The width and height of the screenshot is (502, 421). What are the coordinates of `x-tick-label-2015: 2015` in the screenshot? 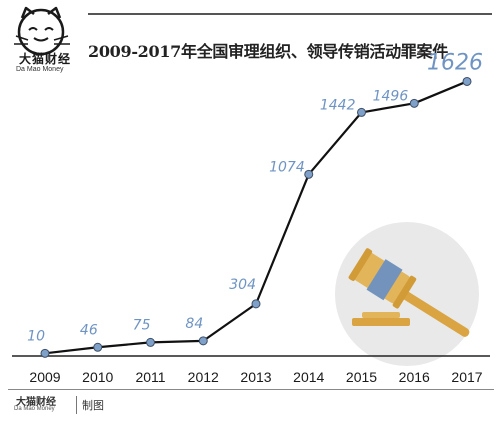 It's located at (361, 377).